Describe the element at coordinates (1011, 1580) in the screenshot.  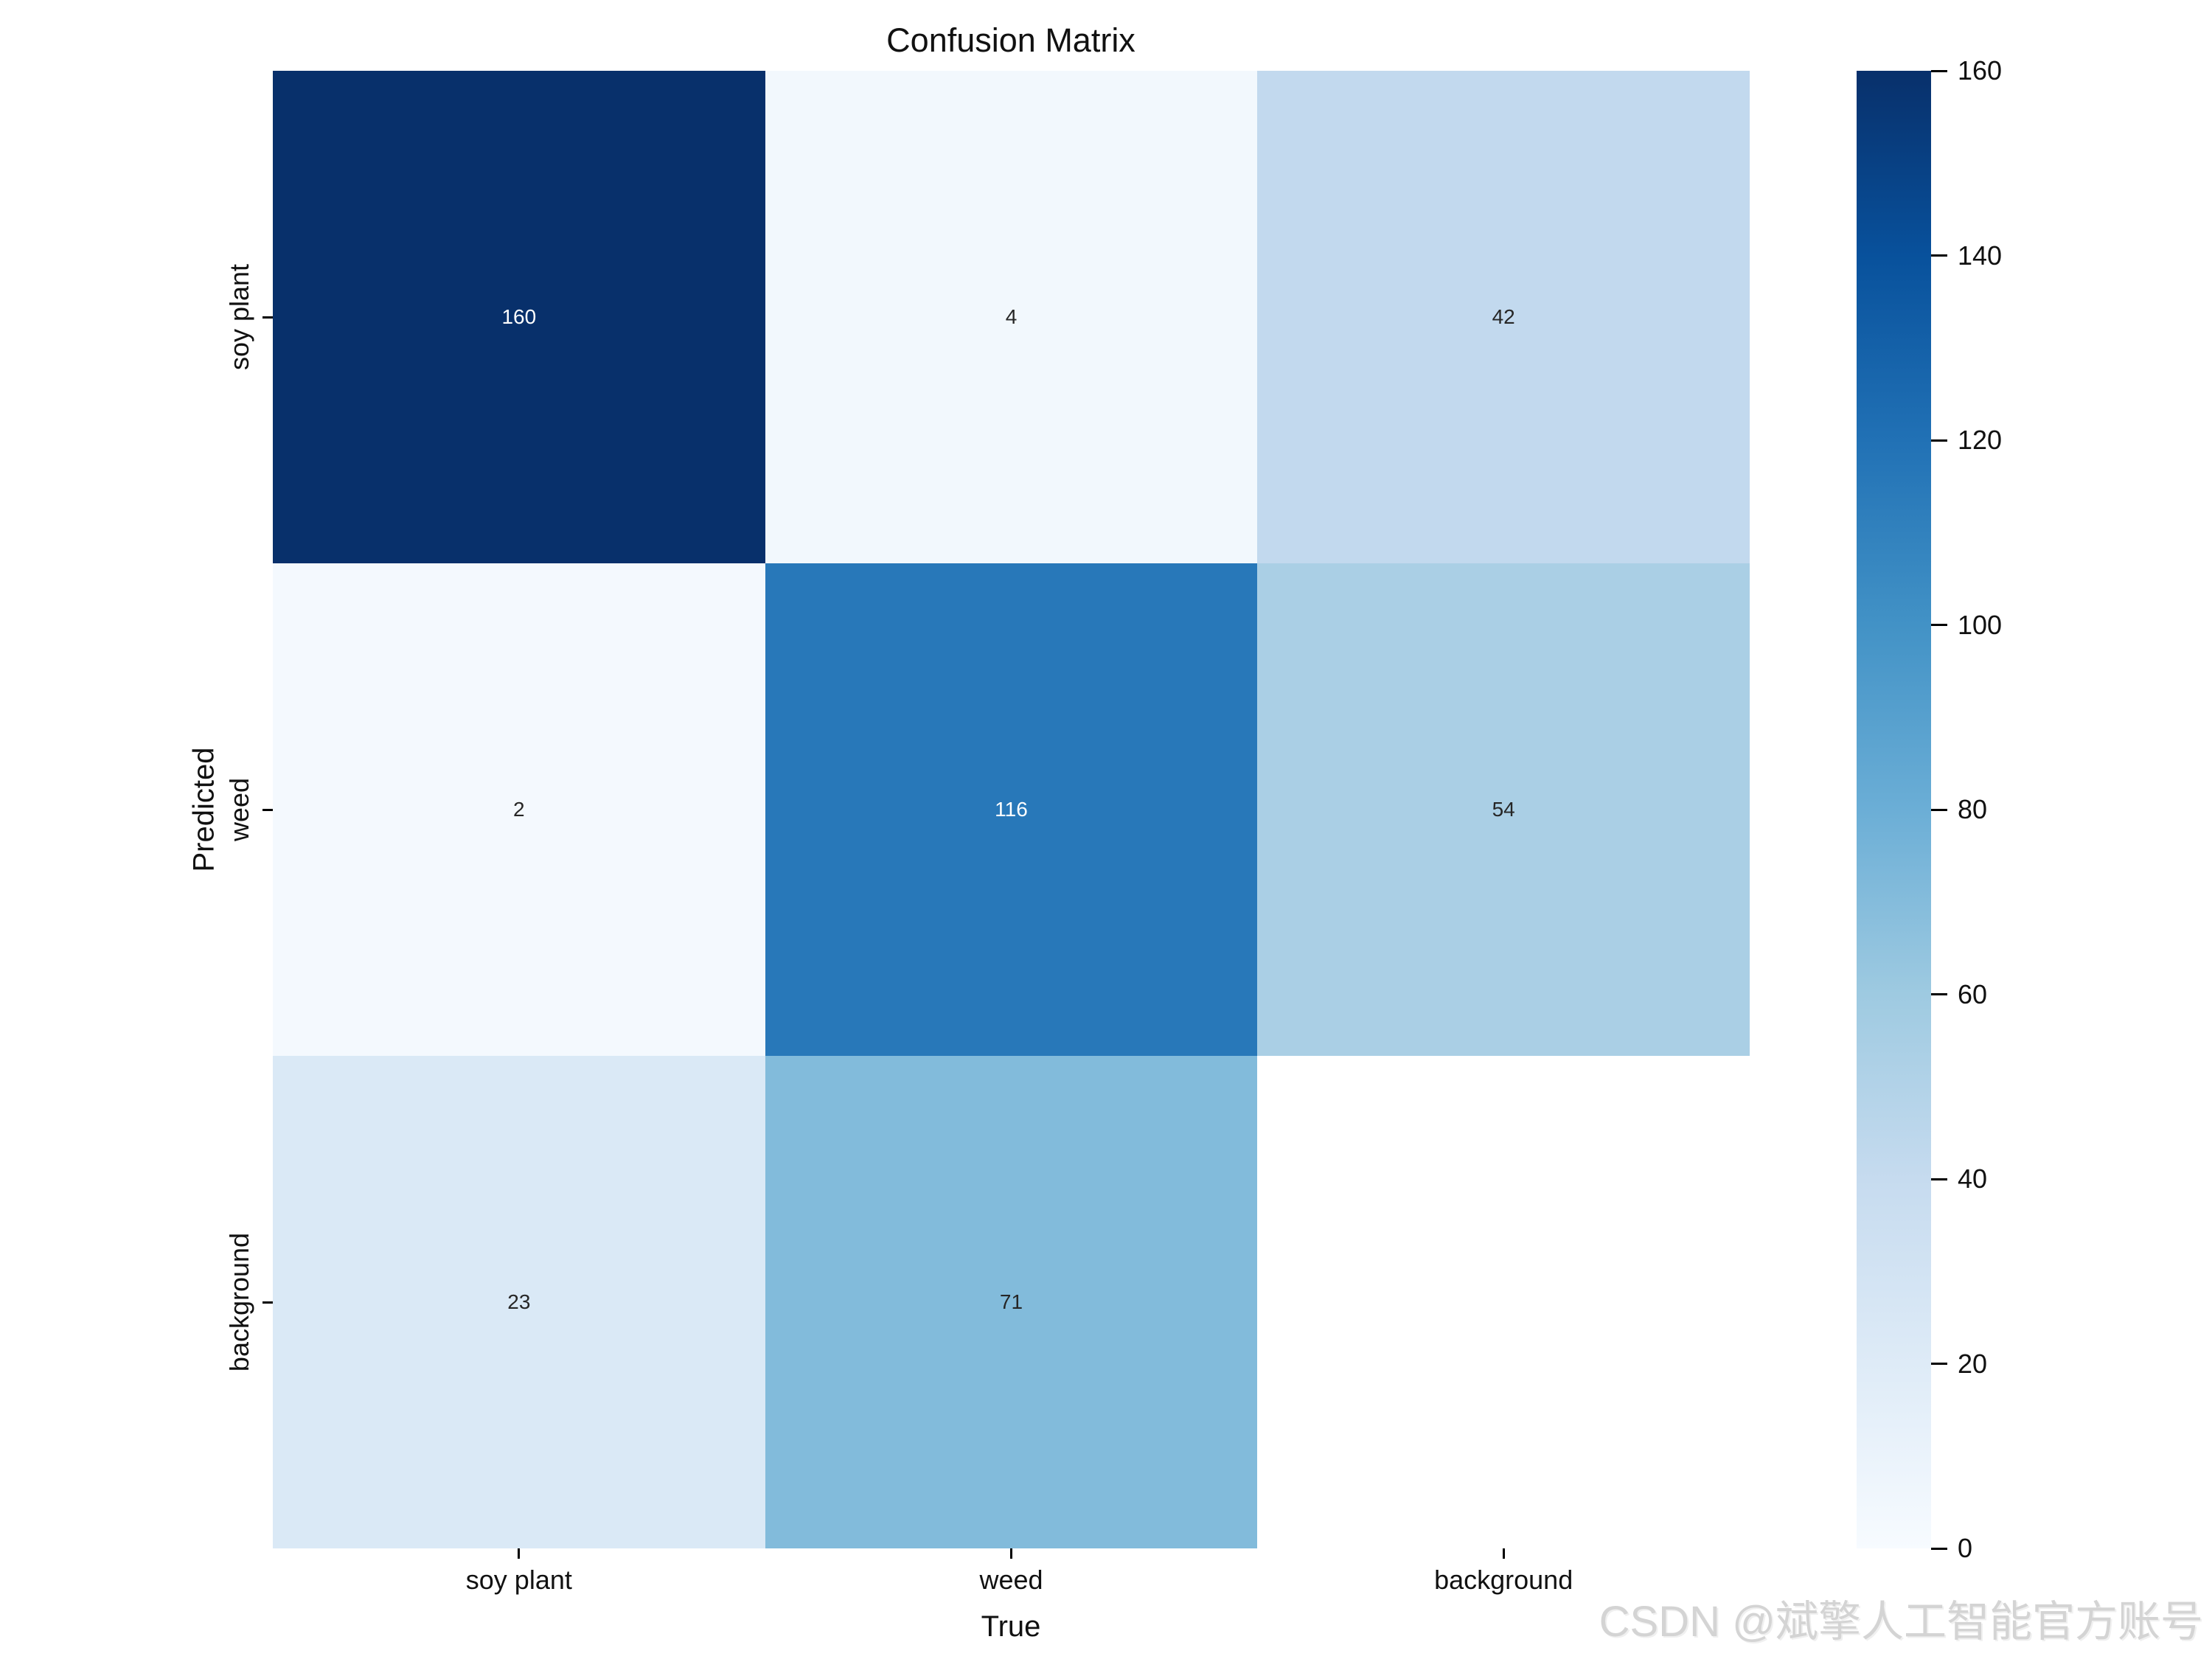
I see `x-tick-label: weed` at that location.